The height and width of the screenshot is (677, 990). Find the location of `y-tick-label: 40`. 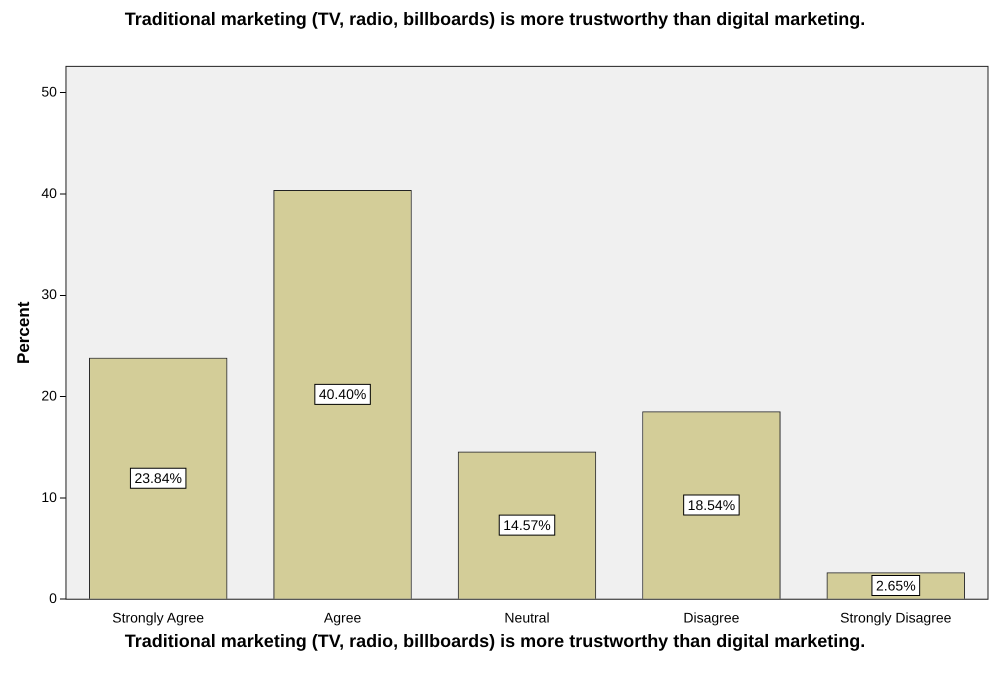

y-tick-label: 40 is located at coordinates (49, 192).